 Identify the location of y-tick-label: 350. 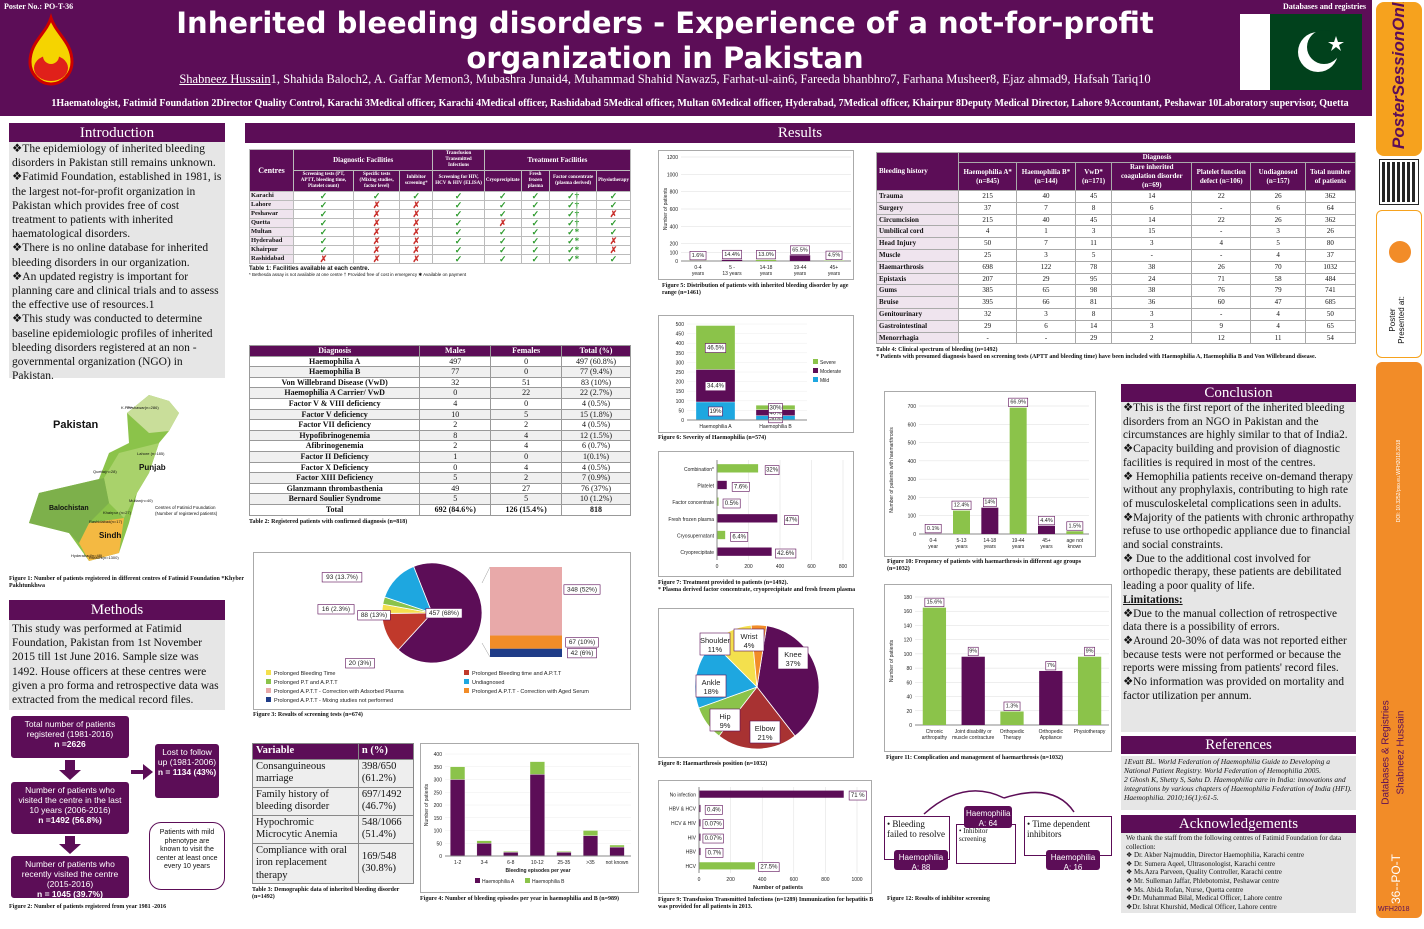
(680, 354).